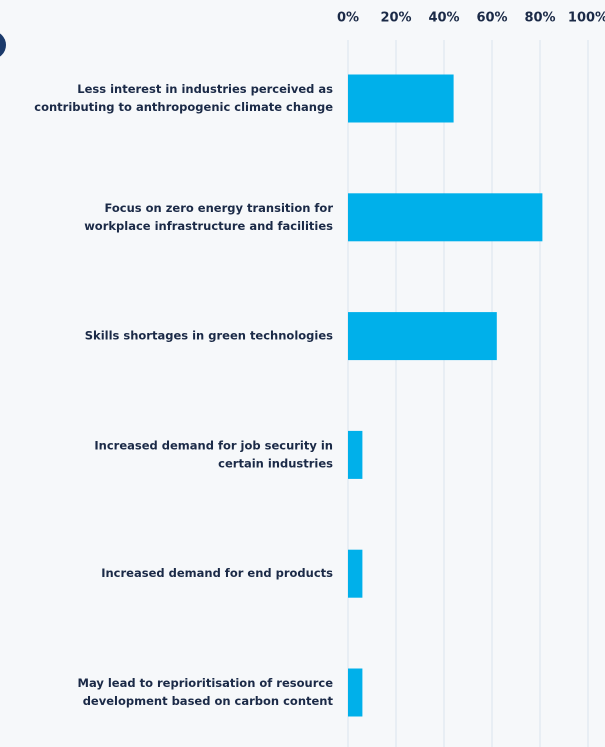  Describe the element at coordinates (275, 463) in the screenshot. I see `y-tick-label: certain industries` at that location.